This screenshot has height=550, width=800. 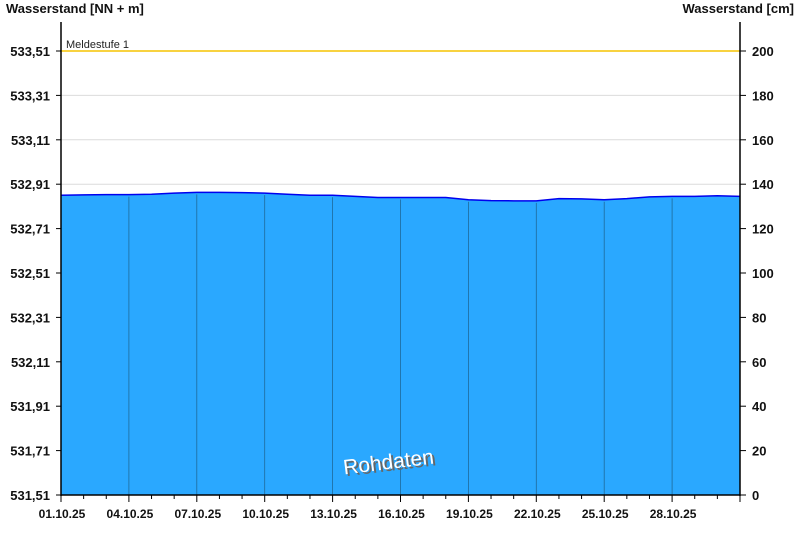 What do you see at coordinates (30, 273) in the screenshot?
I see `left-tick-label: 532,51` at bounding box center [30, 273].